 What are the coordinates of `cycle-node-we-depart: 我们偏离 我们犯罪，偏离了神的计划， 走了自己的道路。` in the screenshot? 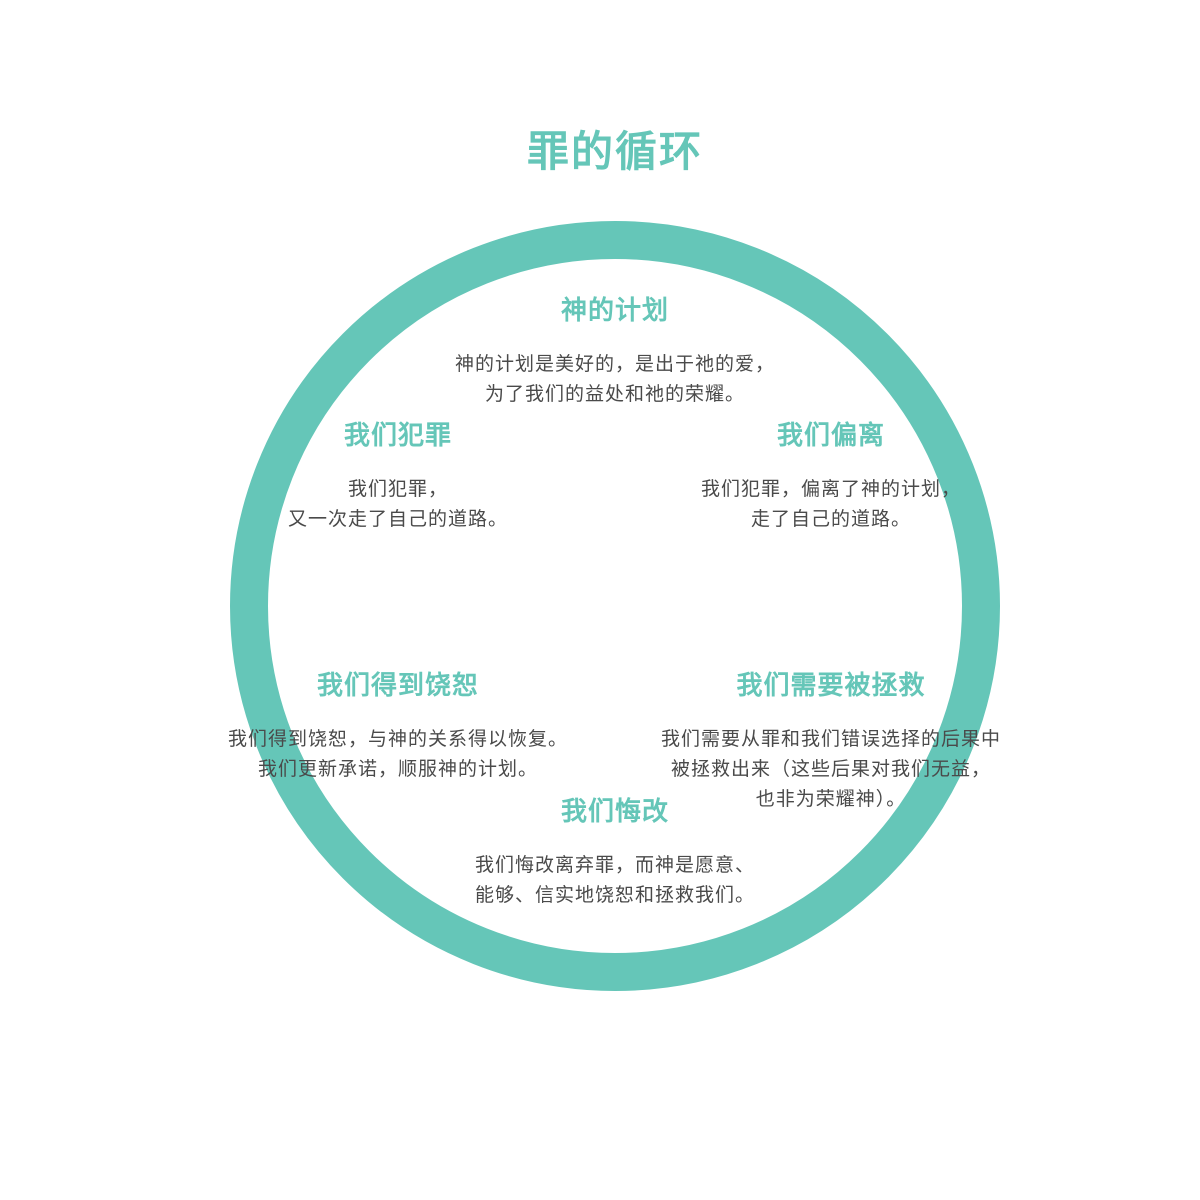 It's located at (831, 477).